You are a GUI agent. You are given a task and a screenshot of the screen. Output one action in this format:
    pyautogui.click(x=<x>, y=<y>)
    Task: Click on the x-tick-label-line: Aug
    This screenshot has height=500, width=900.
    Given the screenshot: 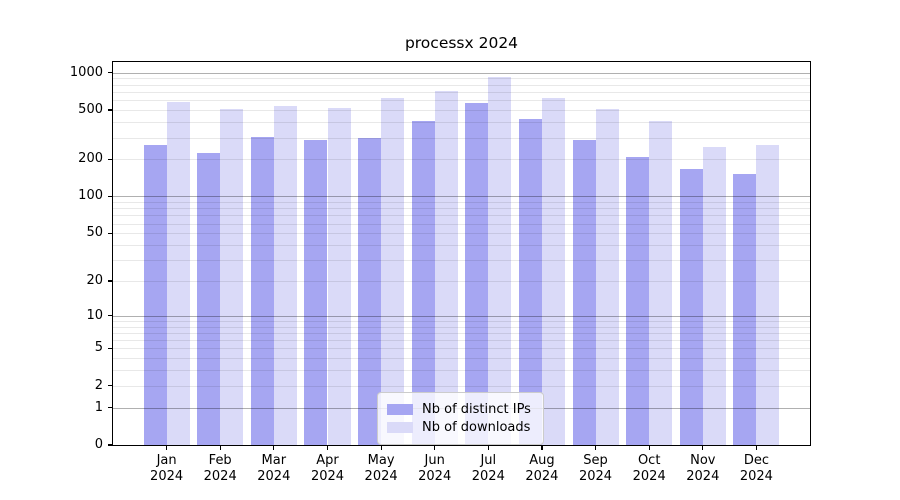 What is the action you would take?
    pyautogui.click(x=542, y=460)
    